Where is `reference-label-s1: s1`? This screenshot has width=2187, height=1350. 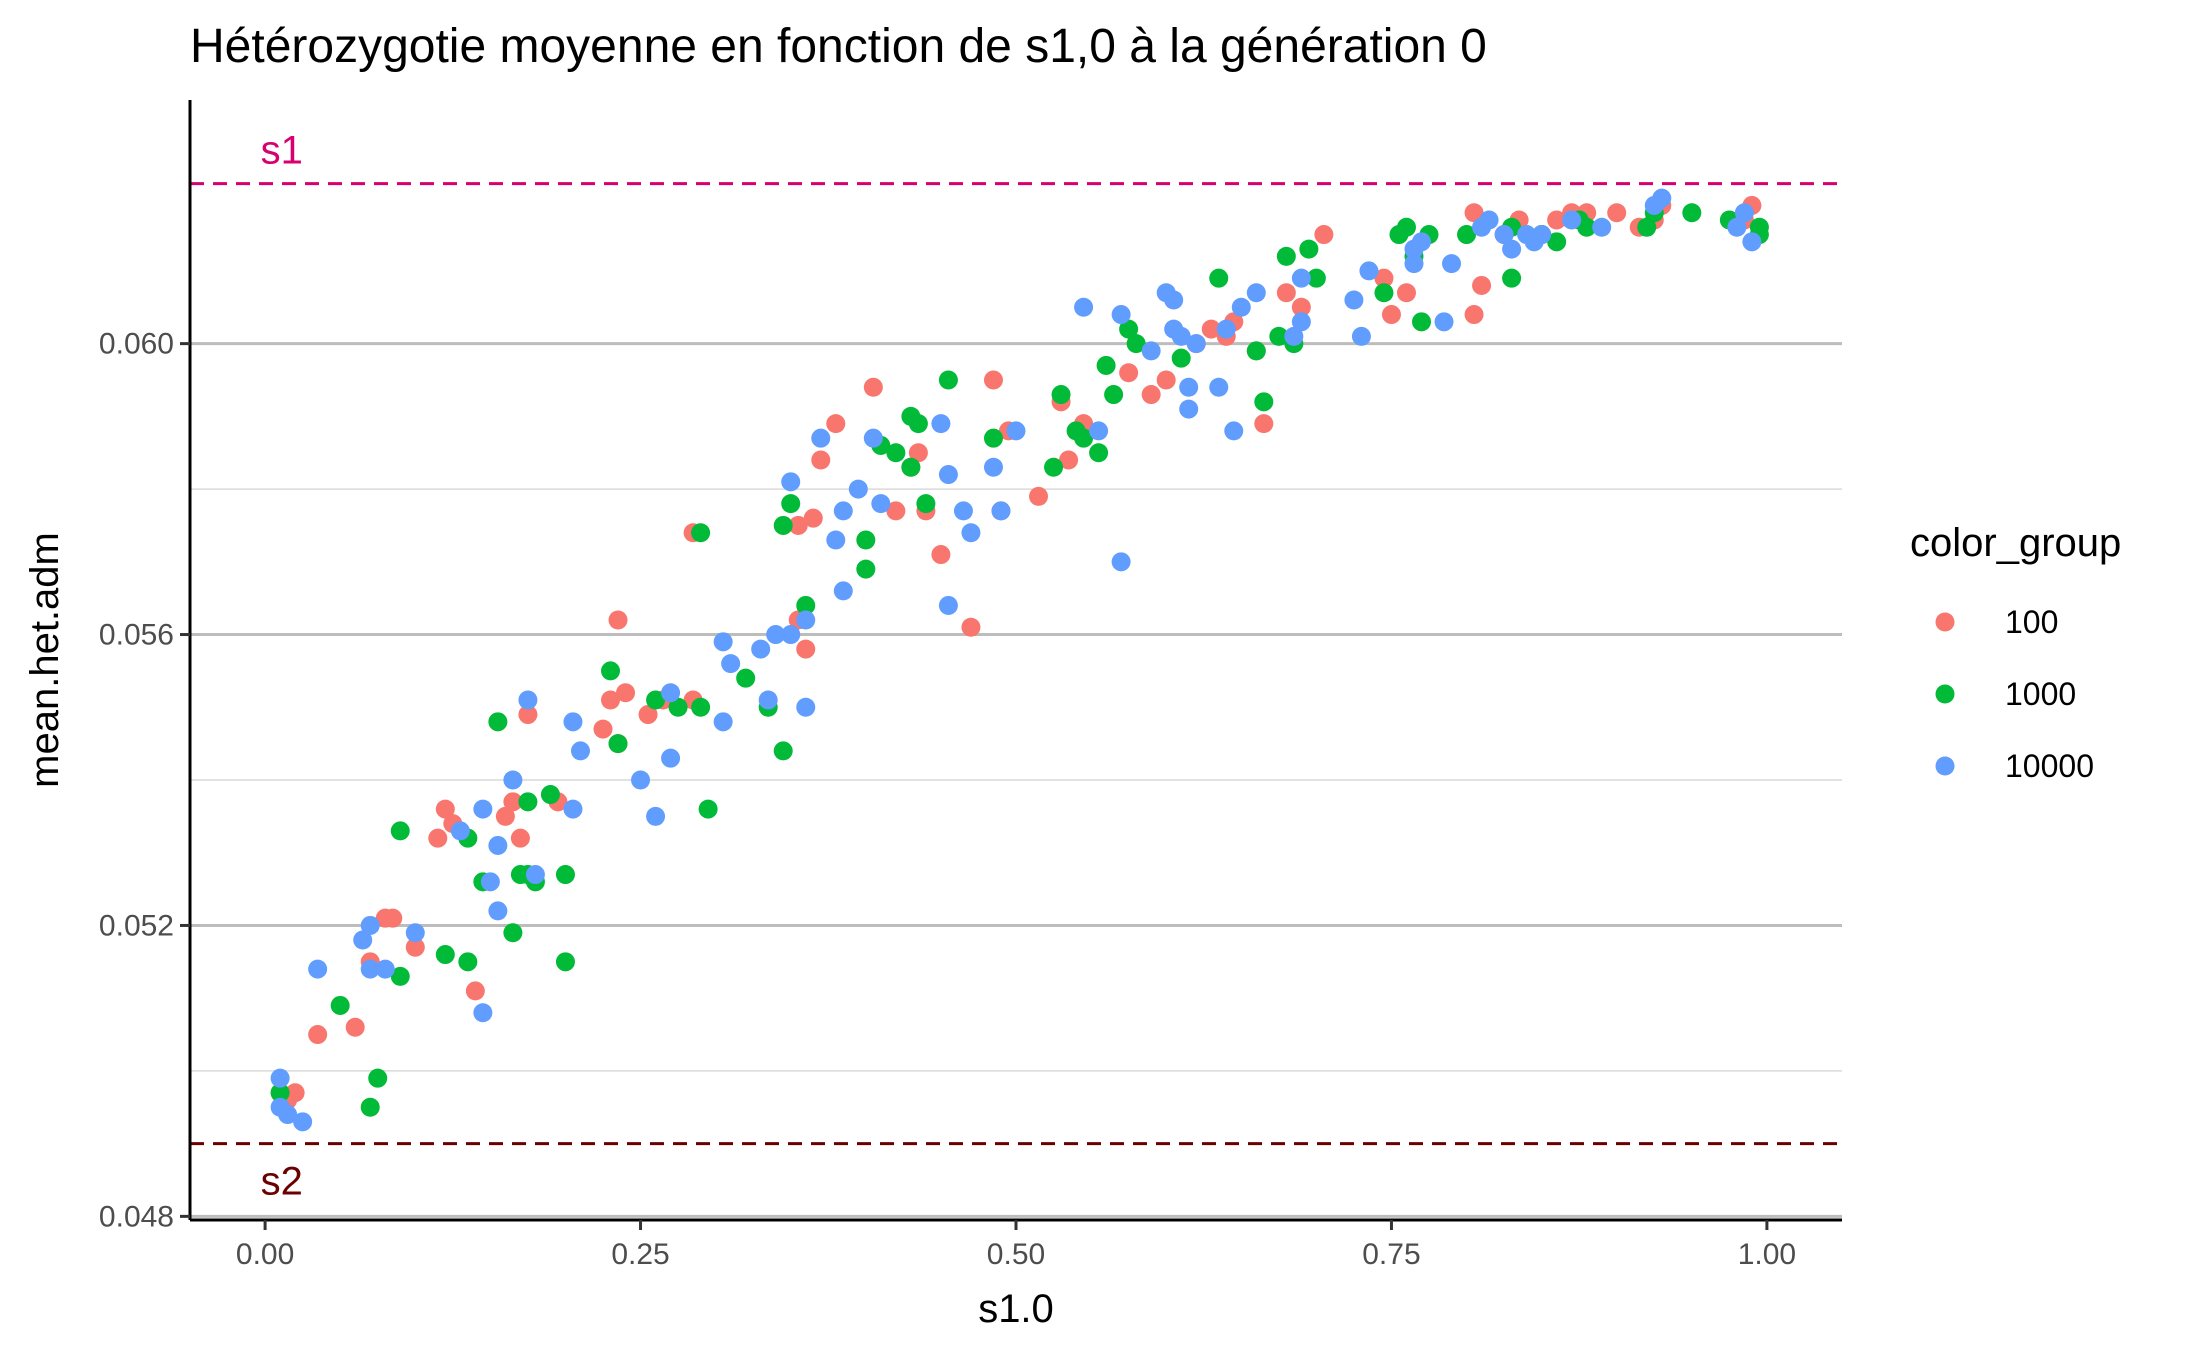
reference-label-s1: s1 is located at coordinates (282, 151).